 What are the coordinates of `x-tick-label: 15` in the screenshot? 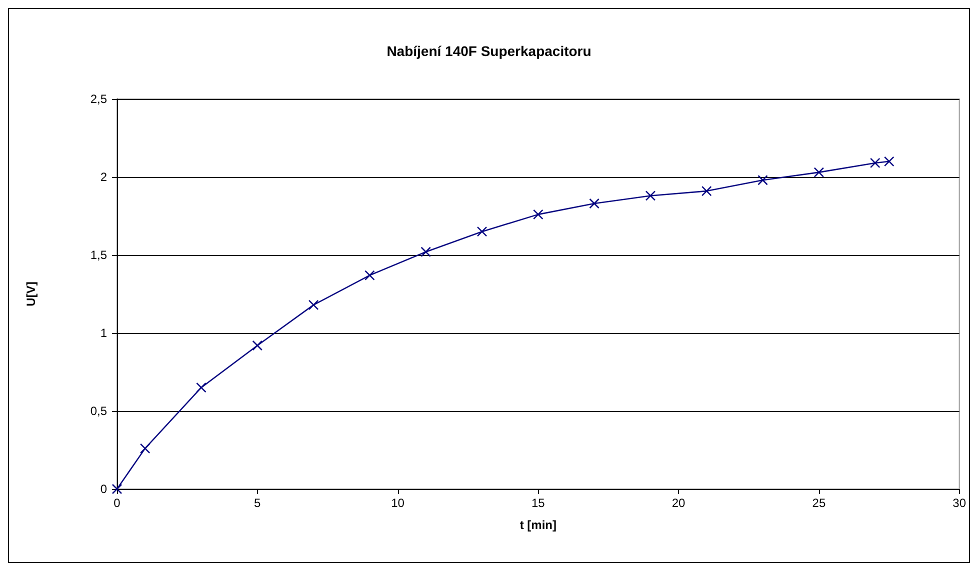 It's located at (538, 503).